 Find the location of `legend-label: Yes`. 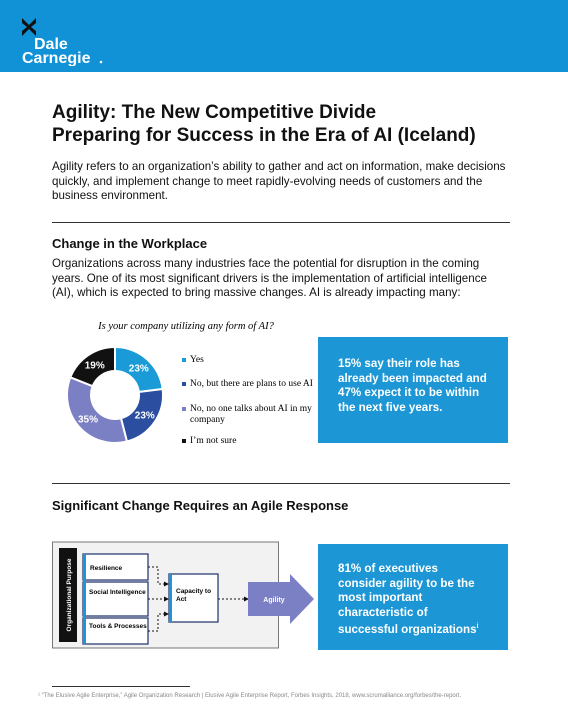

legend-label: Yes is located at coordinates (197, 360).